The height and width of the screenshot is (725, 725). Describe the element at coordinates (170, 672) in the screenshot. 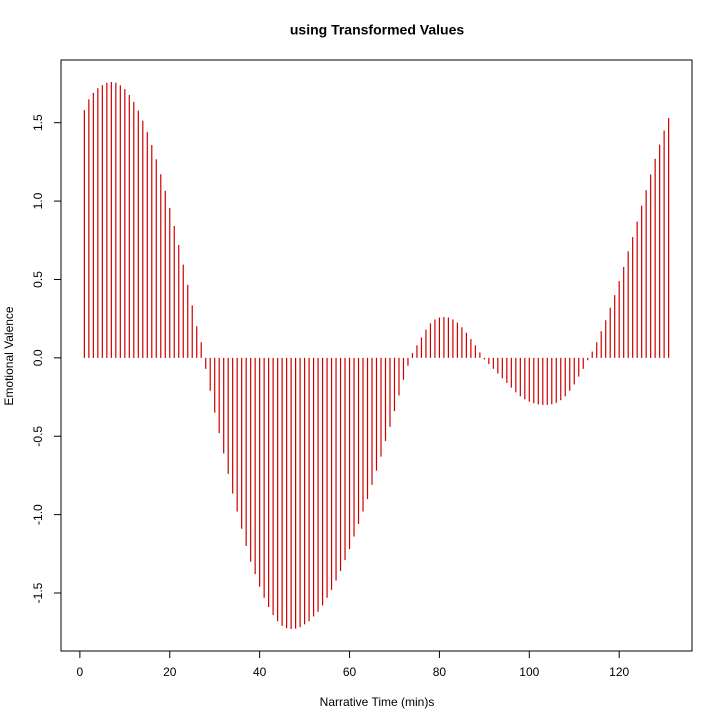

I see `x-tick-label: 20` at that location.